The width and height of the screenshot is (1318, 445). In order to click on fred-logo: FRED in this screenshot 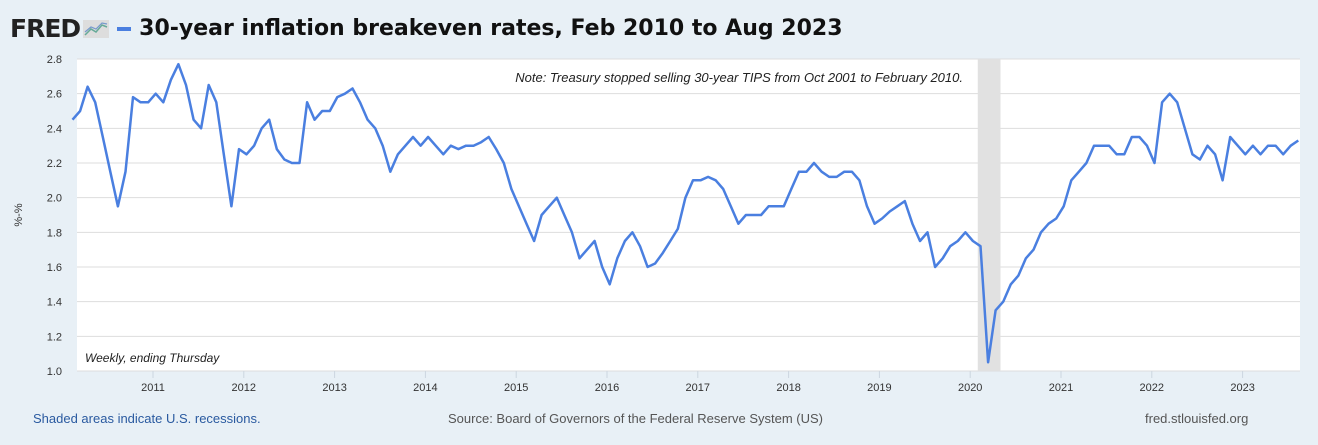, I will do `click(45, 28)`.